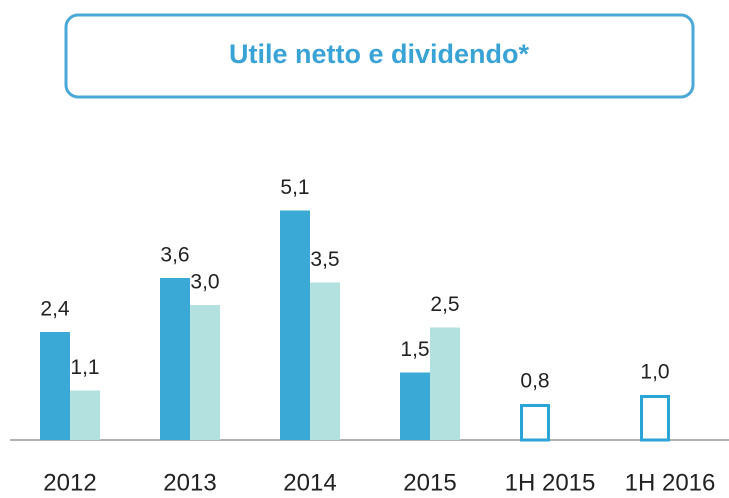  What do you see at coordinates (414, 349) in the screenshot?
I see `data-label: 1,5` at bounding box center [414, 349].